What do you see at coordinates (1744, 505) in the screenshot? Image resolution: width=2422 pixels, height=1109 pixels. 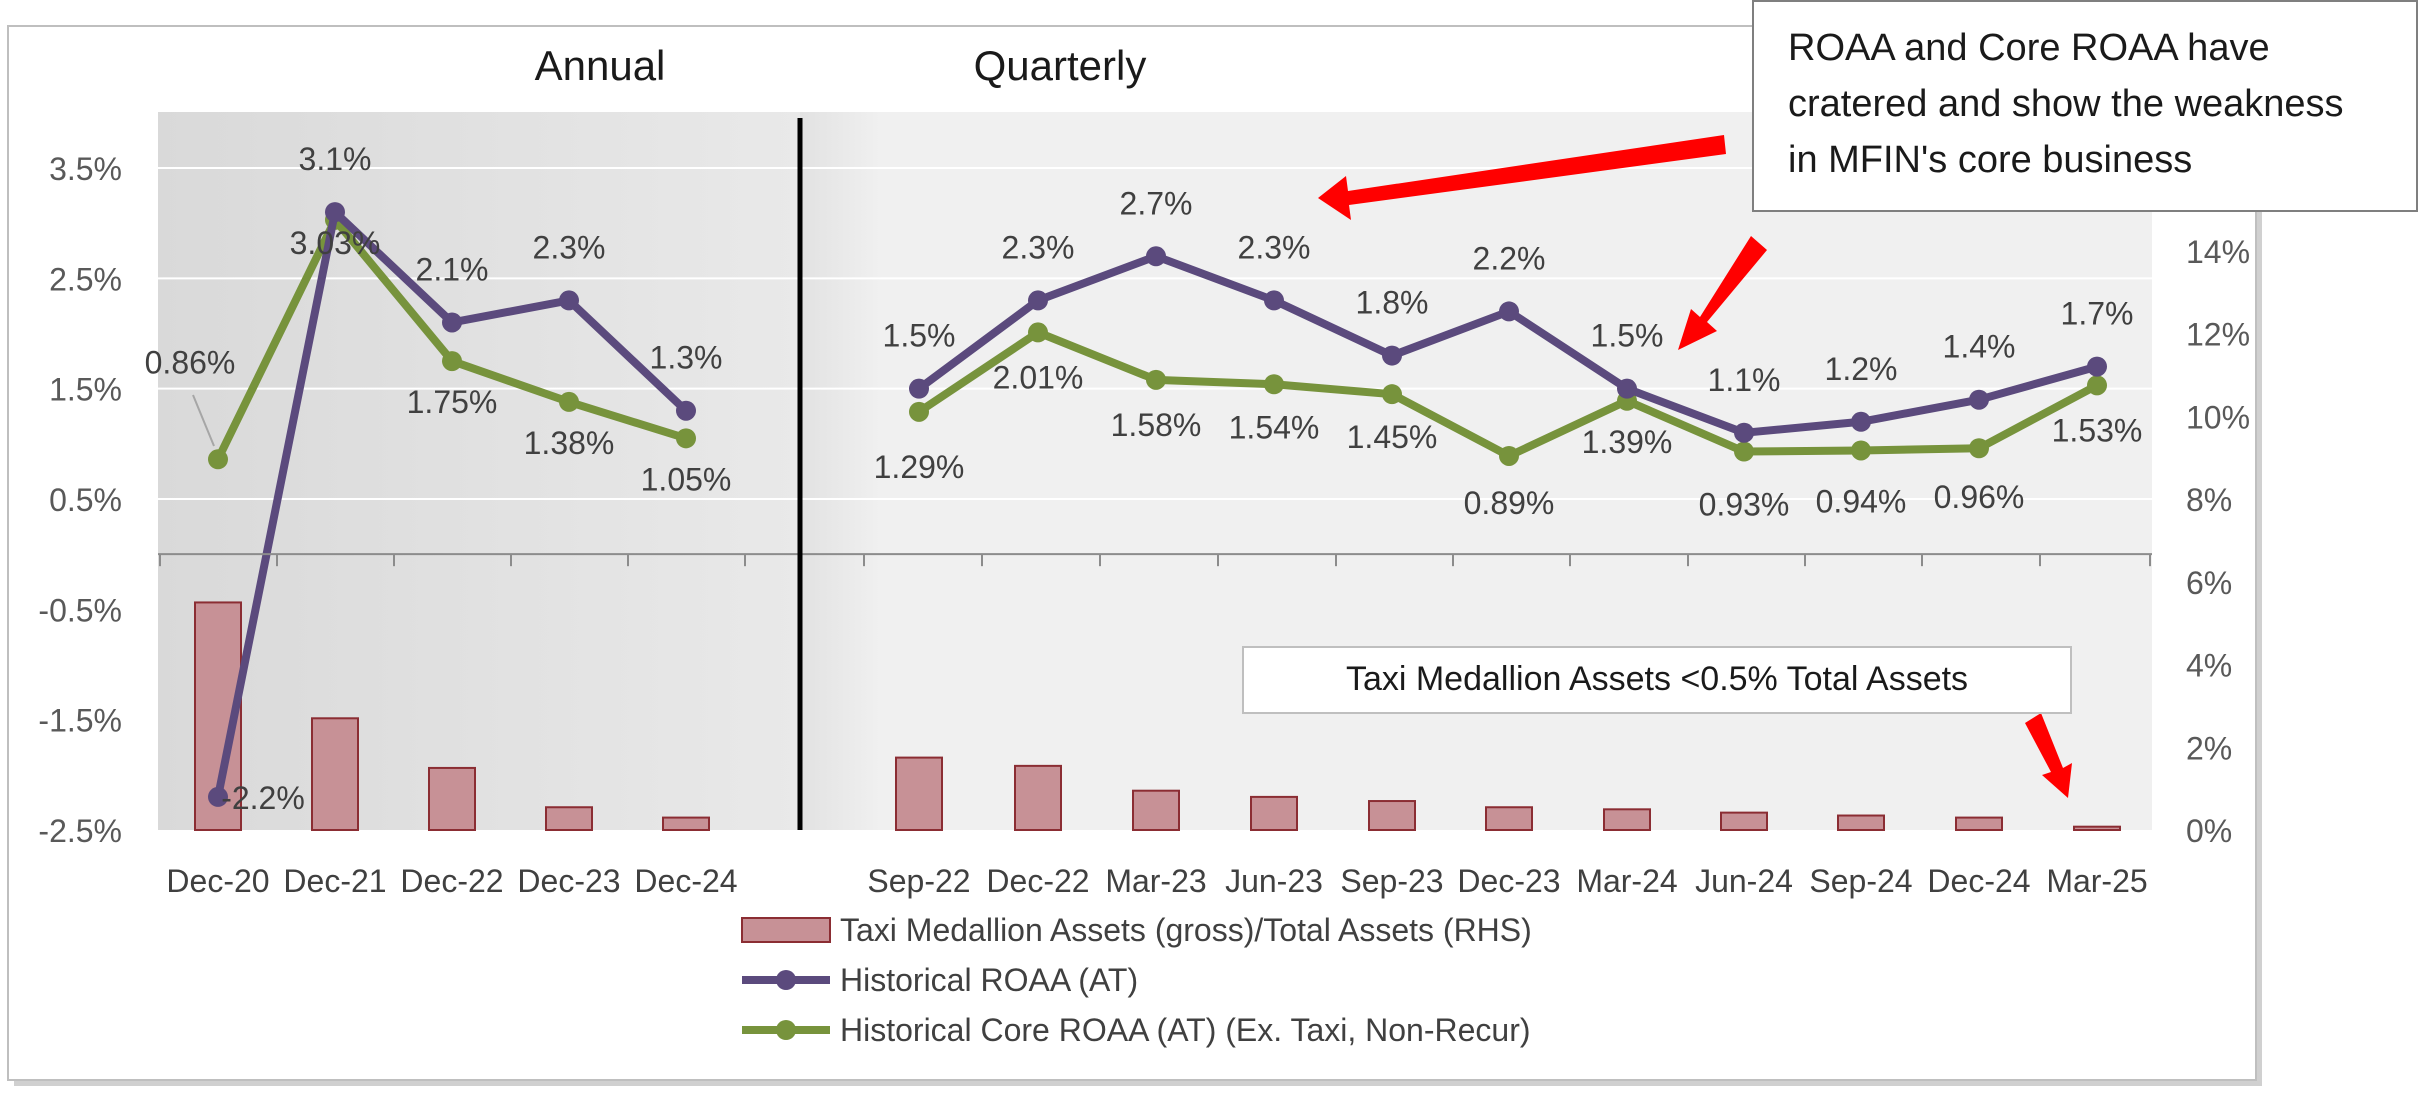 I see `core-roaa-data-label: 0.93%` at bounding box center [1744, 505].